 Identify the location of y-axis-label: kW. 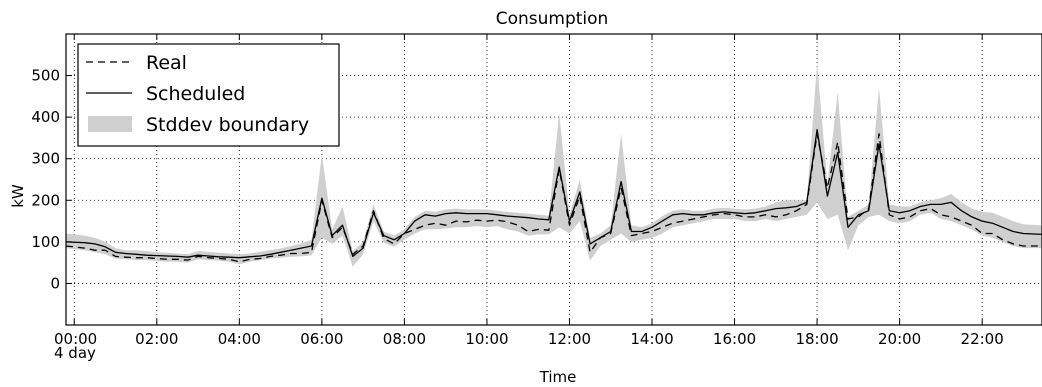
(18, 196).